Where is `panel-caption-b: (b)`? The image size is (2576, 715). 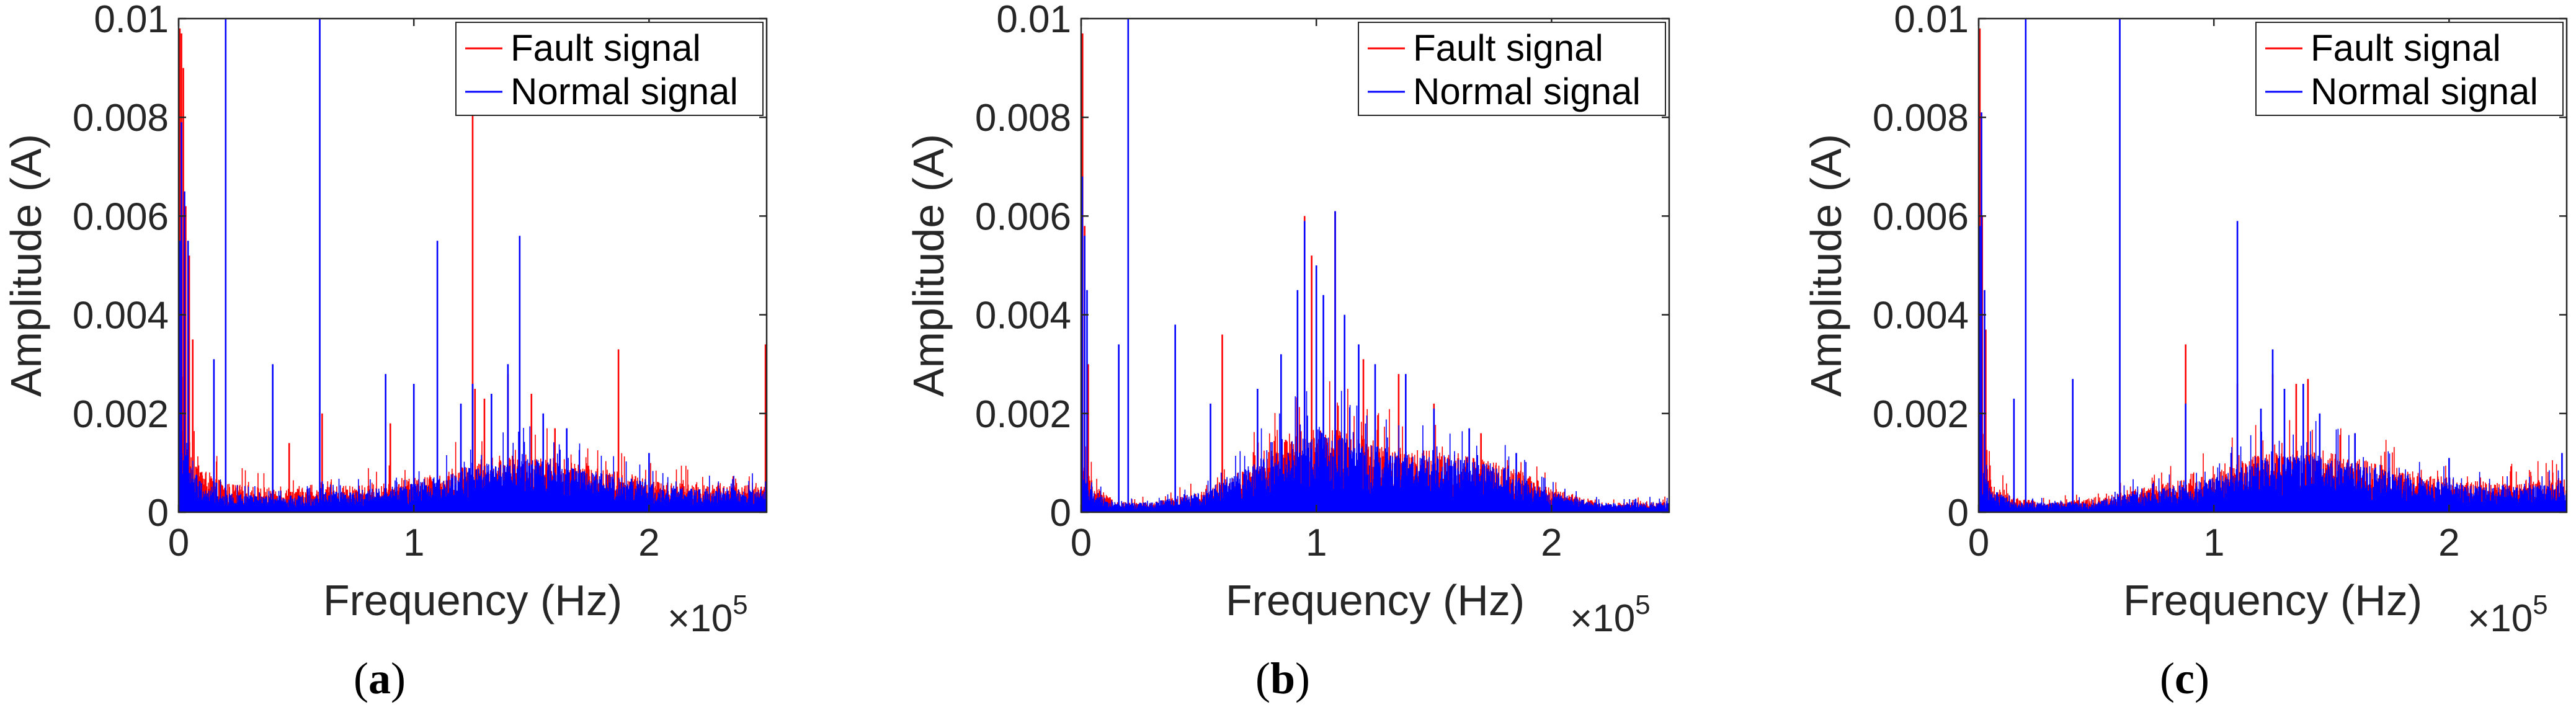
panel-caption-b: (b) is located at coordinates (1282, 678).